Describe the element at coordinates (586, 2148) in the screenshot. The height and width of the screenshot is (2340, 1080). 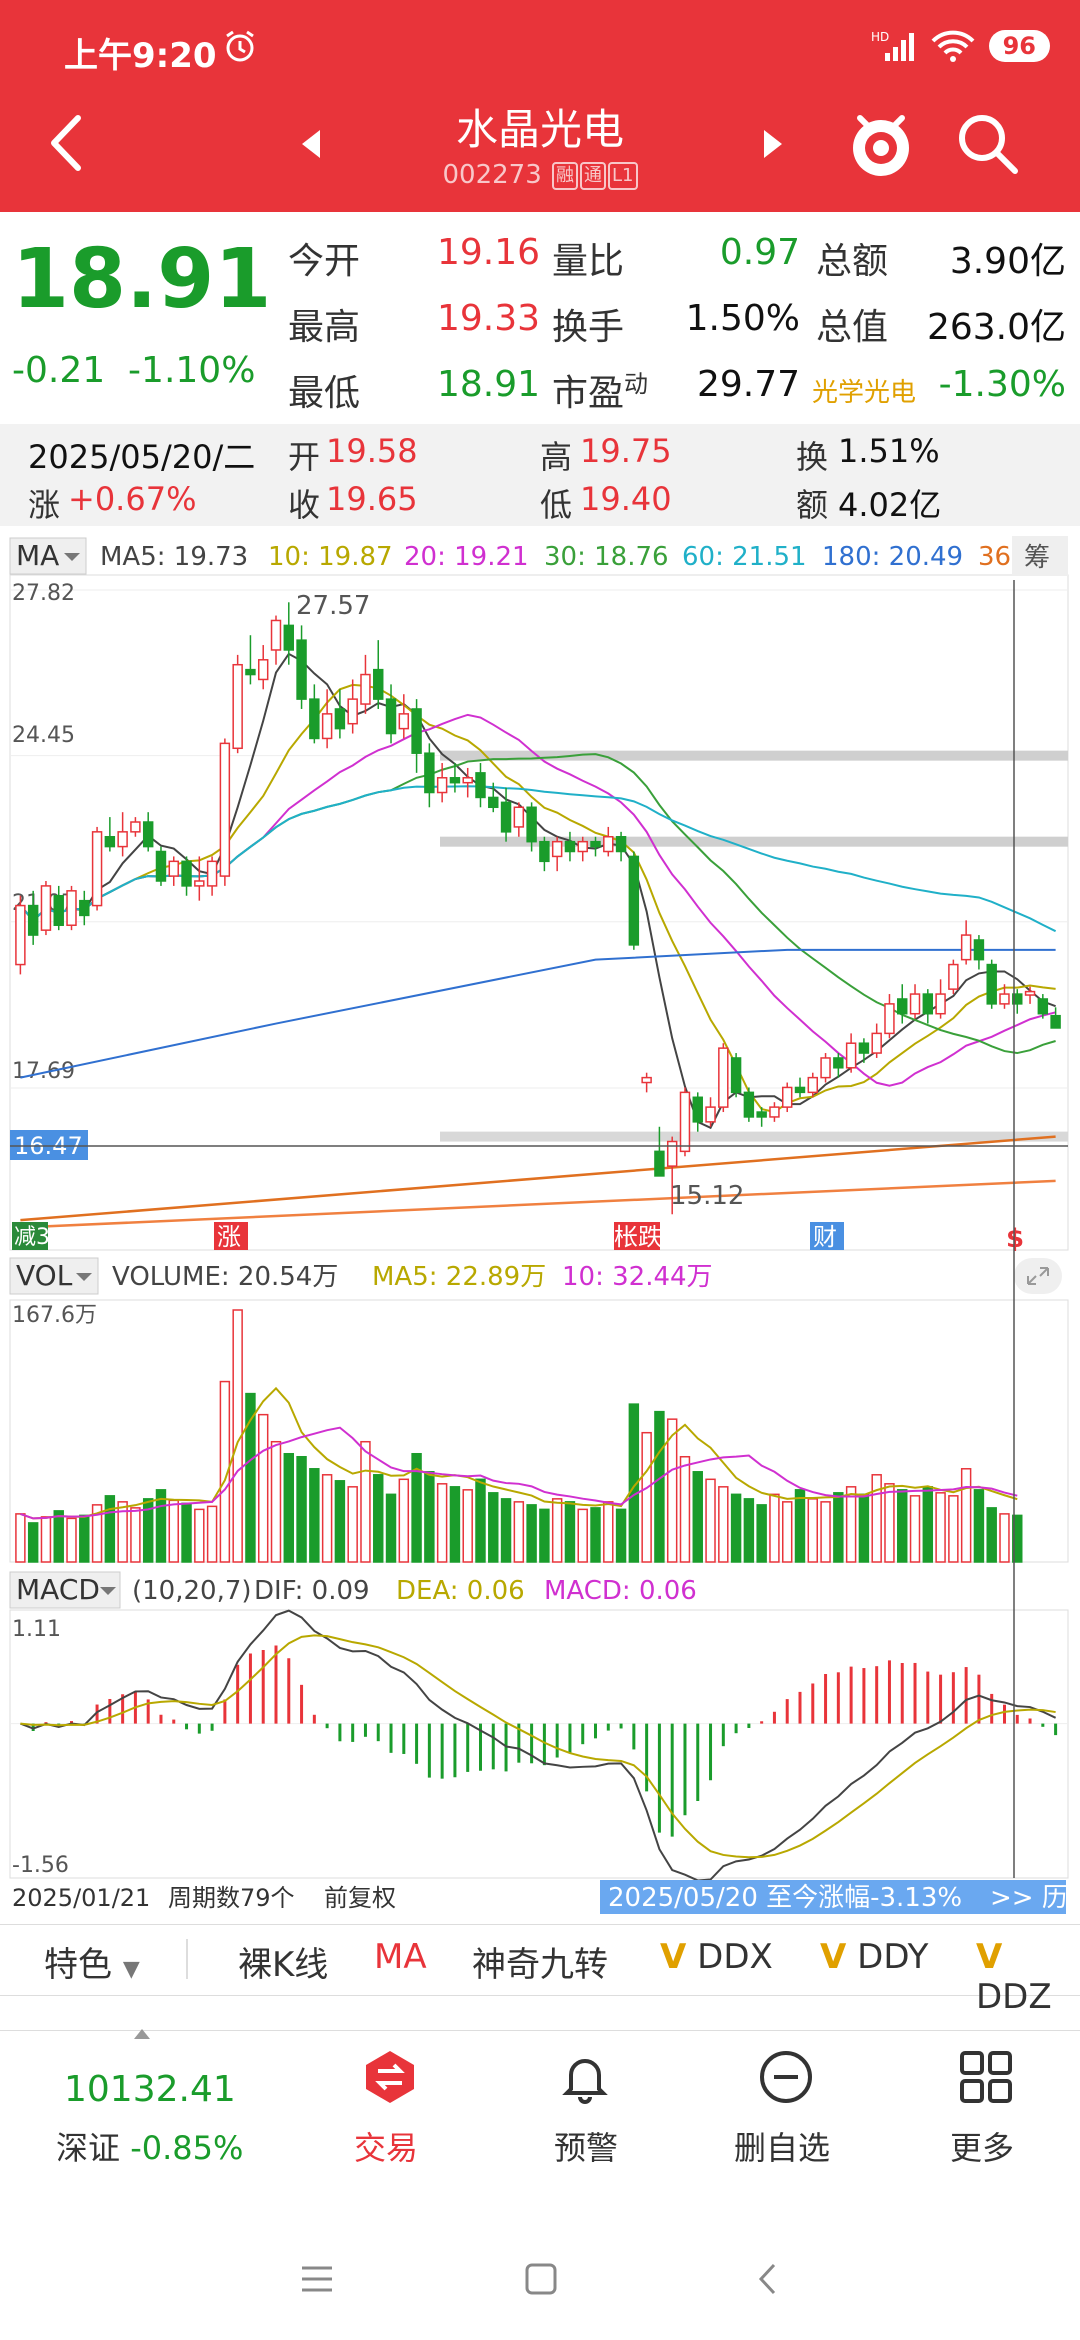
I see `alert-label: 预警` at that location.